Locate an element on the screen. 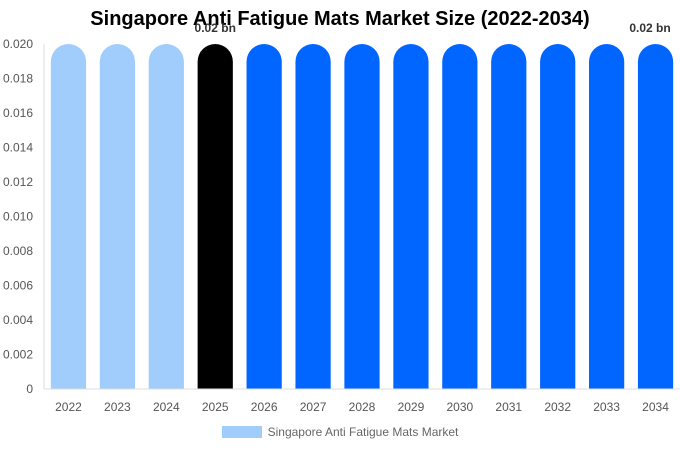  bar-2028 is located at coordinates (362, 216).